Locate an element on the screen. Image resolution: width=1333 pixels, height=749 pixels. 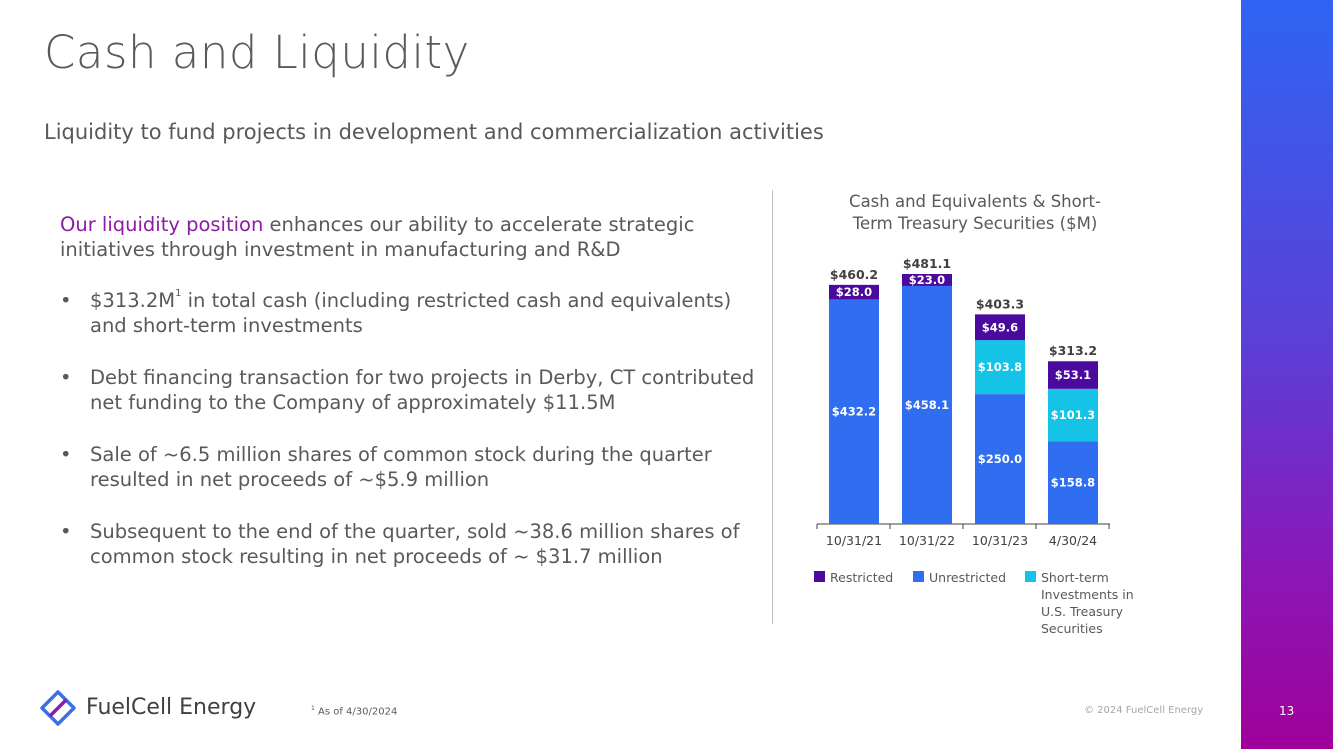
total-label: $313.2 is located at coordinates (1073, 350).